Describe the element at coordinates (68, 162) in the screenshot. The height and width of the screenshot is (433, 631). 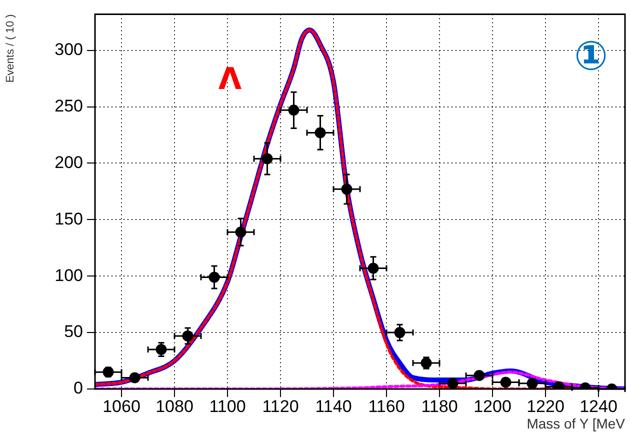
I see `y-tick-label: 200` at that location.